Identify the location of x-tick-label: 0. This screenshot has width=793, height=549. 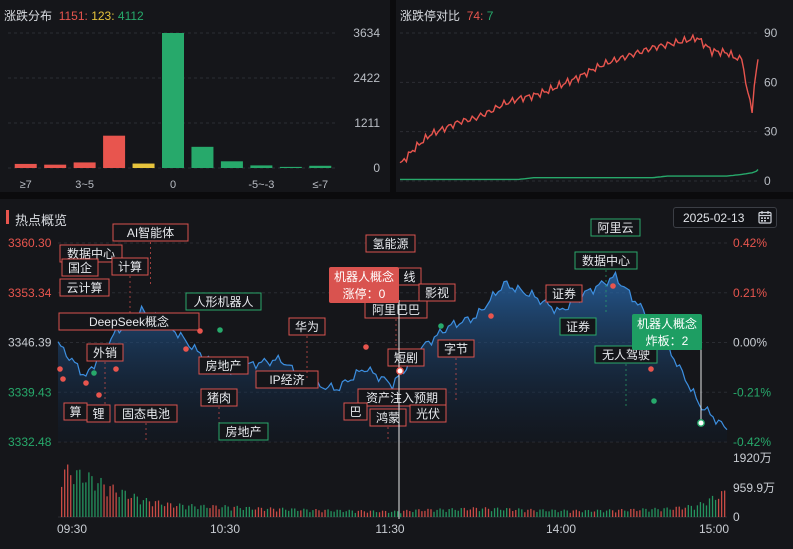
(173, 185).